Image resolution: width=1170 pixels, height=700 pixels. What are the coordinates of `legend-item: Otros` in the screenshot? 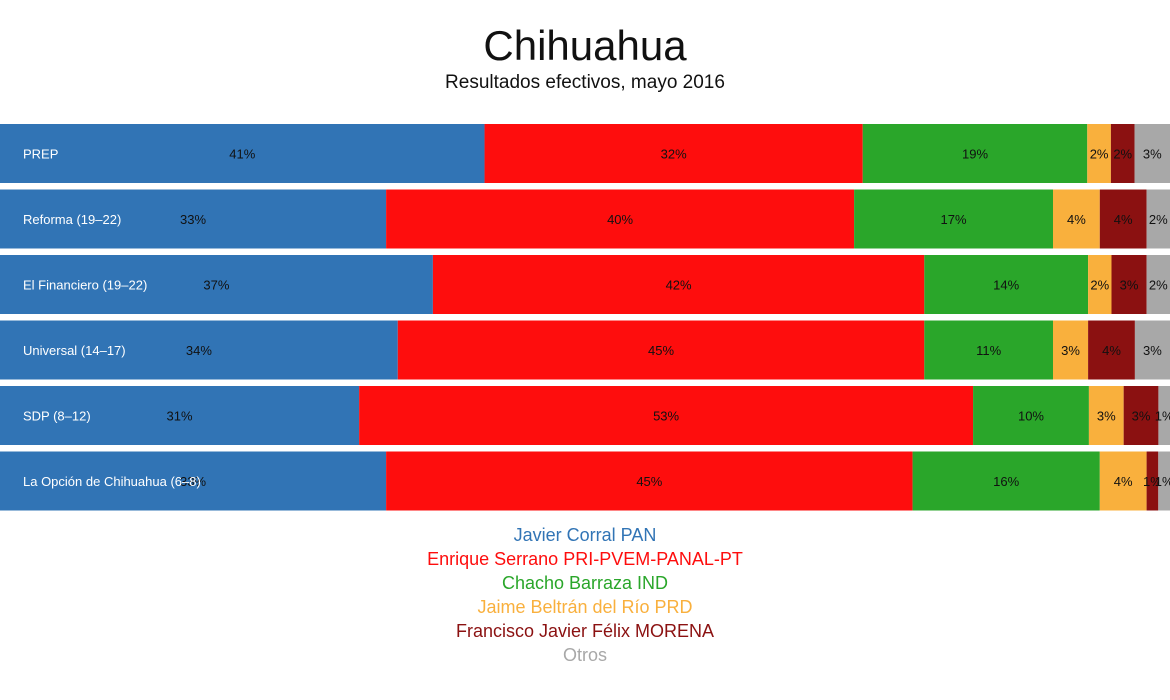 It's located at (584, 655).